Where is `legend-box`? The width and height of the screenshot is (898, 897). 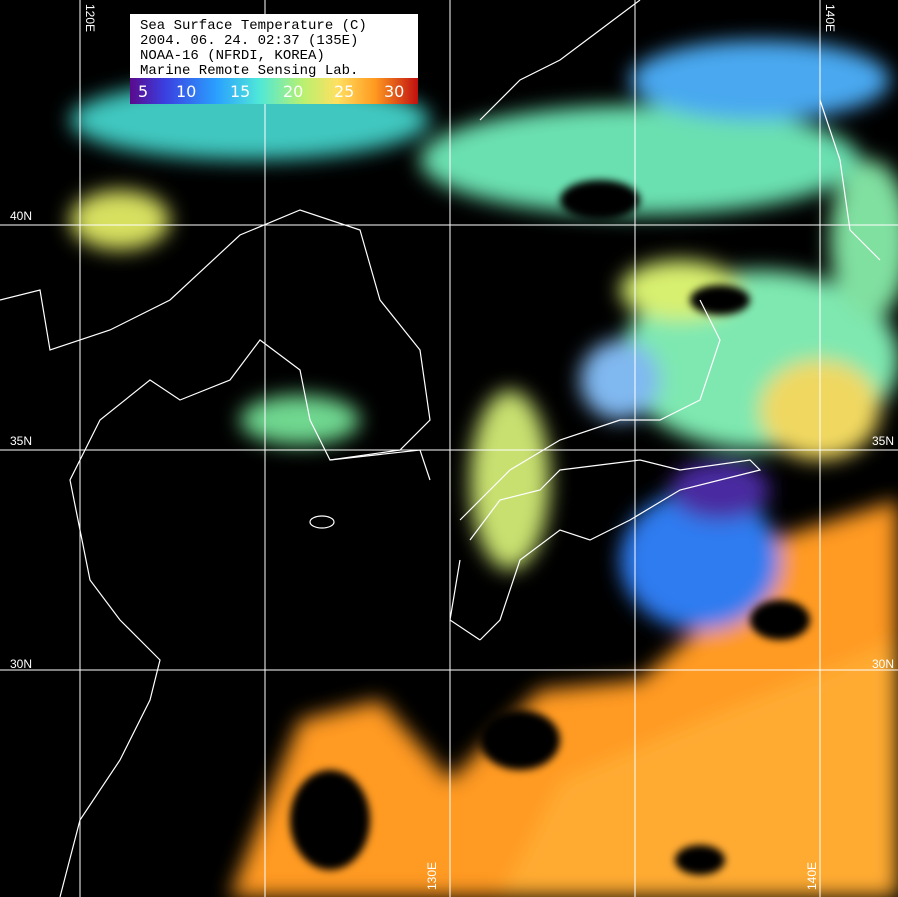 legend-box is located at coordinates (274, 46).